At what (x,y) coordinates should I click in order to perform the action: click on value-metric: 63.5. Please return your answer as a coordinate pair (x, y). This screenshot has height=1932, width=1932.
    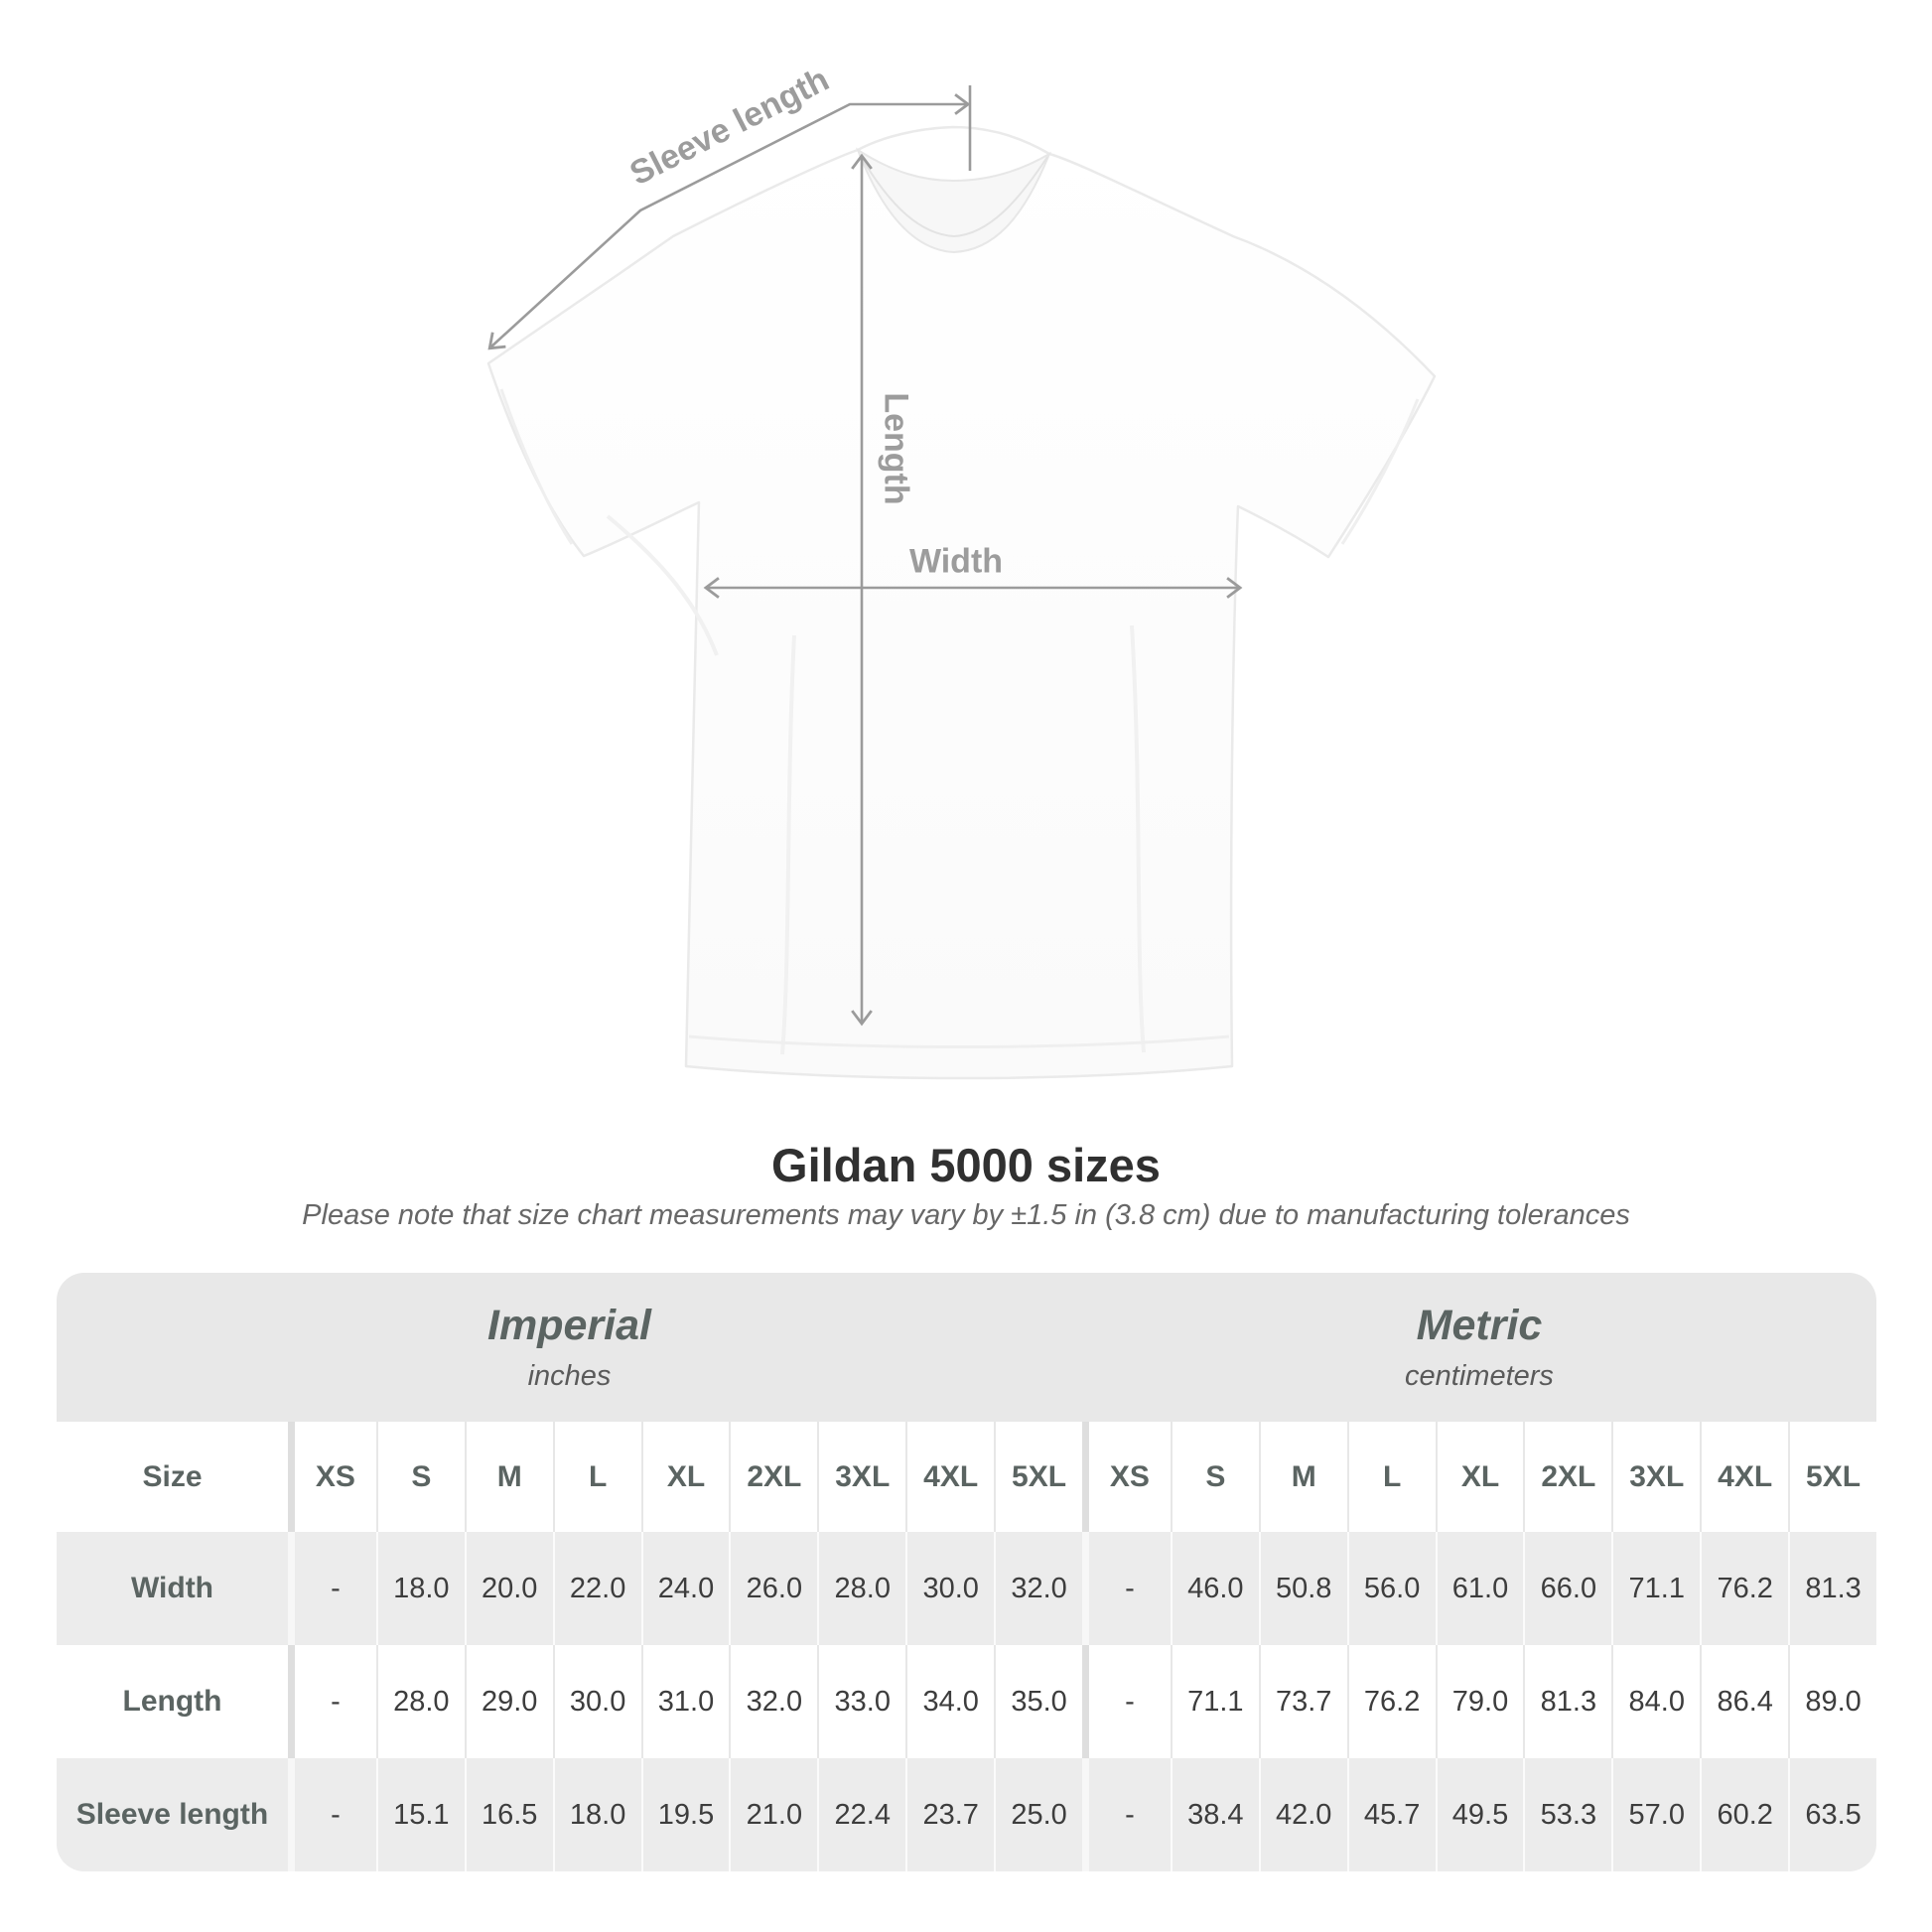
    Looking at the image, I should click on (1832, 1815).